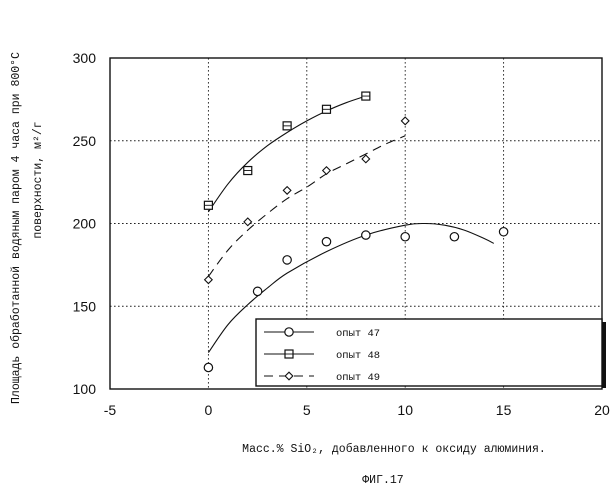 This screenshot has height=500, width=612. I want to click on x-tick-label: -5, so click(110, 410).